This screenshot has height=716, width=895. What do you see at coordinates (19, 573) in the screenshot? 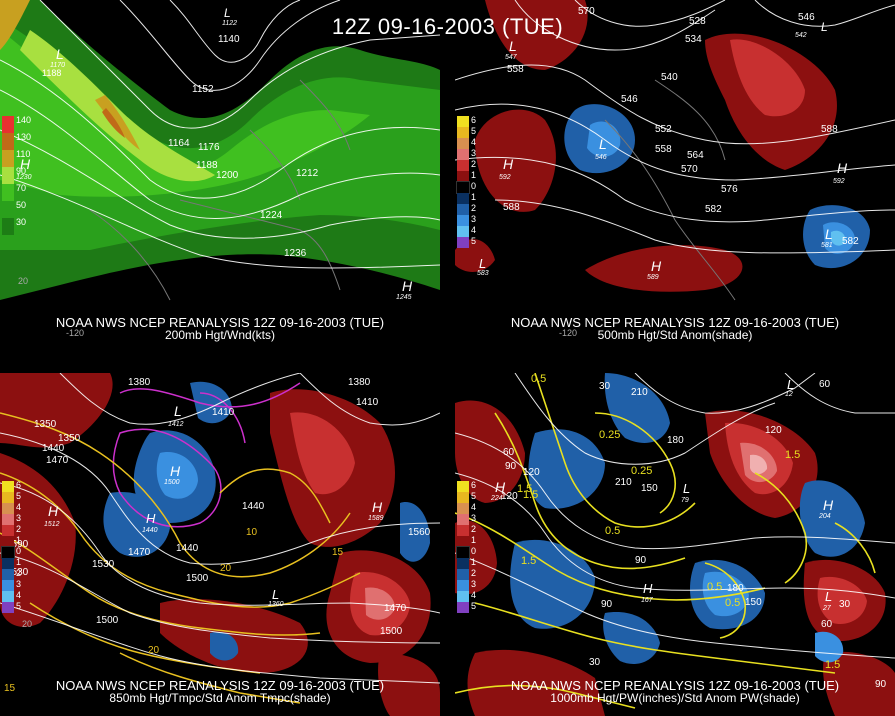
I see `legend-label: 2` at bounding box center [19, 573].